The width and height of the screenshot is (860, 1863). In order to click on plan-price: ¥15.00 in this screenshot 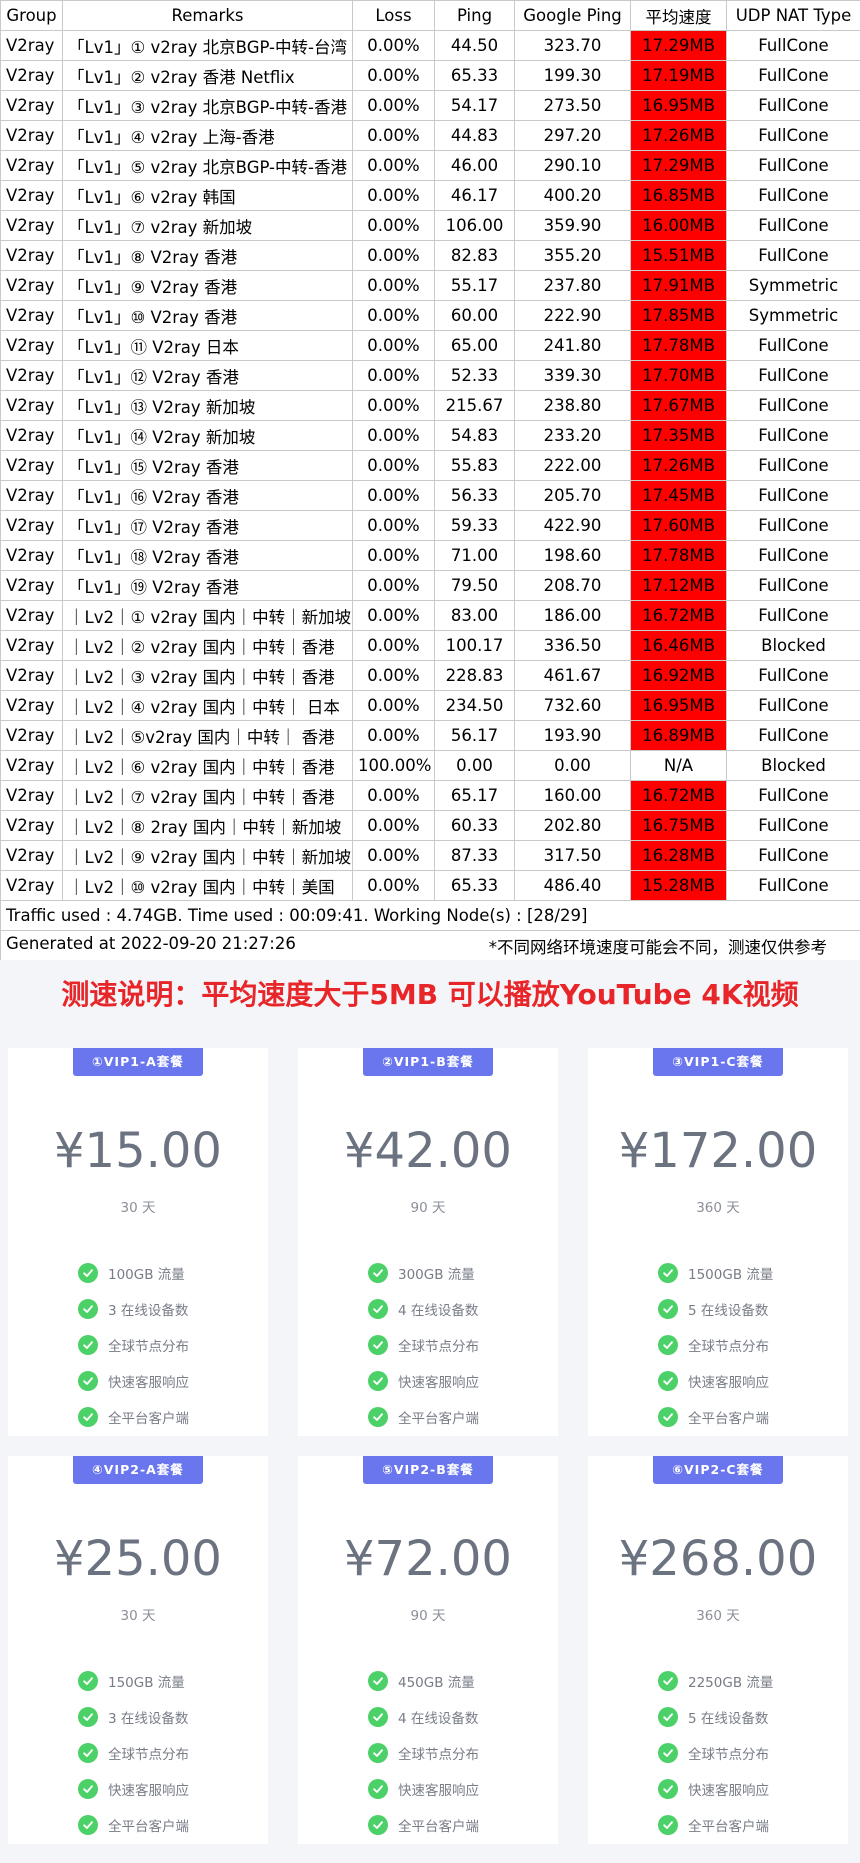, I will do `click(138, 1151)`.